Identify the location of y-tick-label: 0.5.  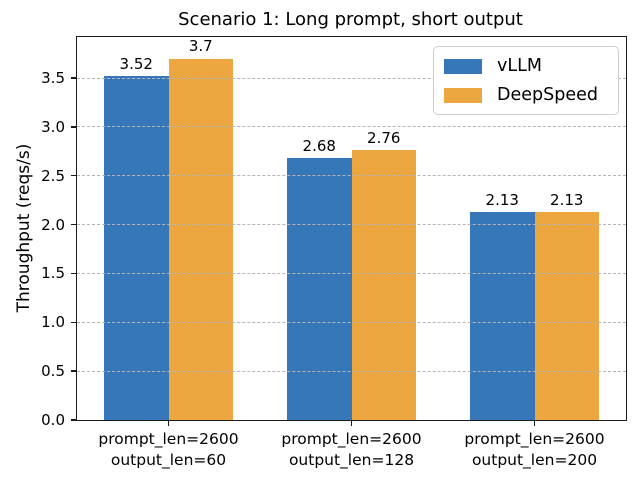
(53, 371).